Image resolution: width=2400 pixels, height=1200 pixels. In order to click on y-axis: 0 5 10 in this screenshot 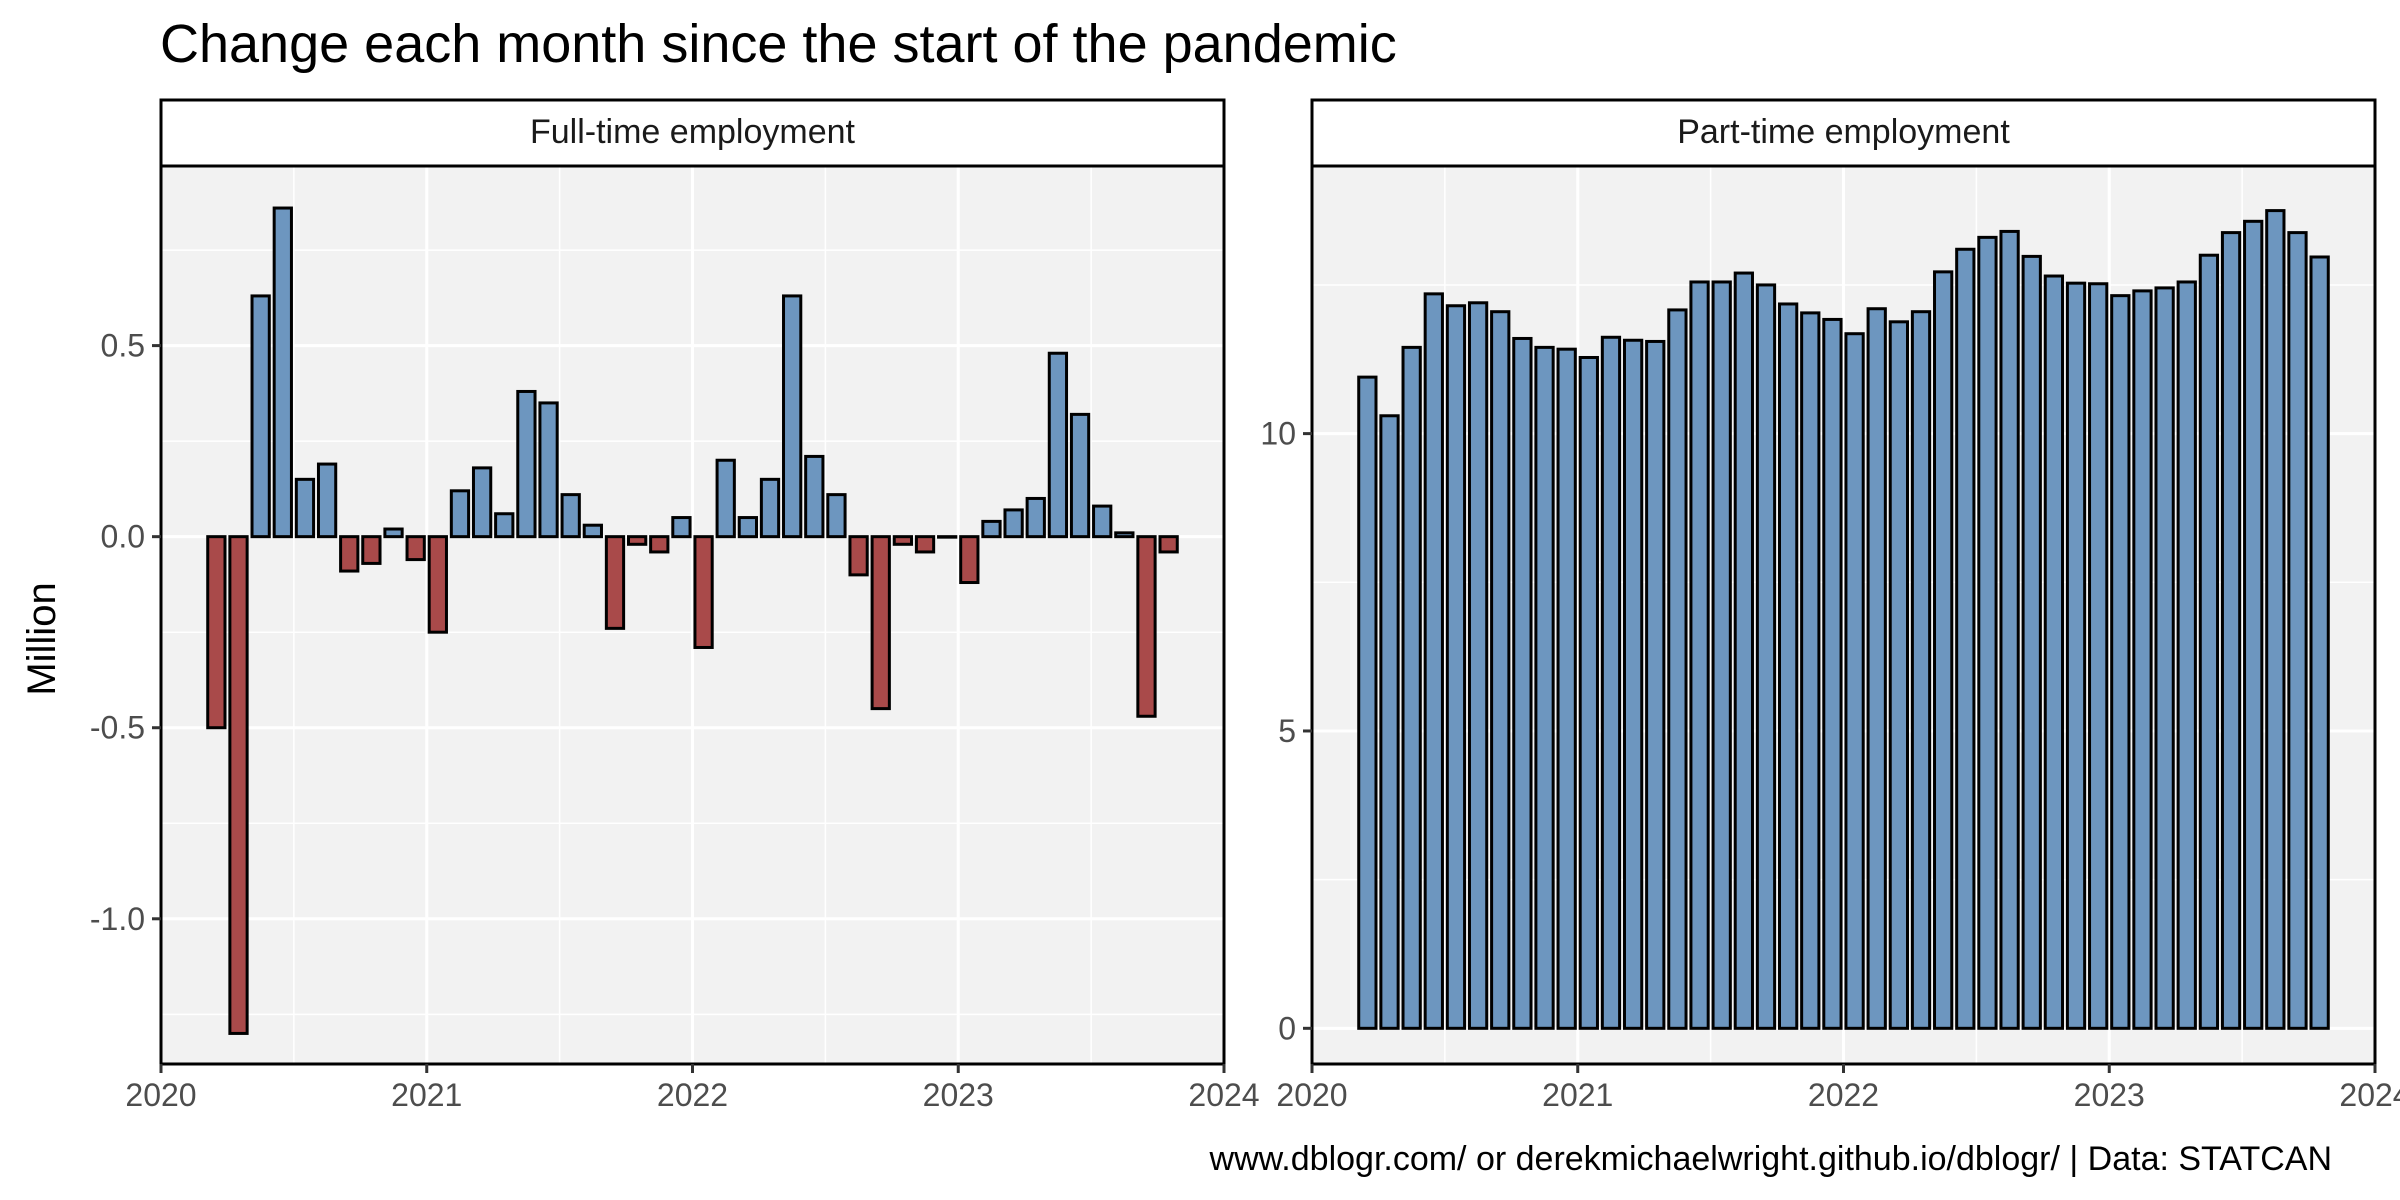, I will do `click(1286, 731)`.